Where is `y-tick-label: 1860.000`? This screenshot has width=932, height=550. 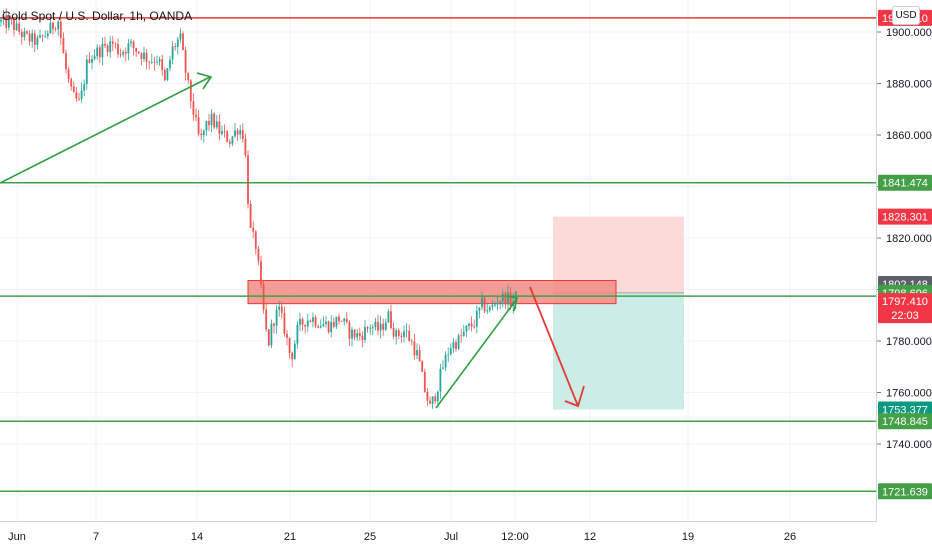 y-tick-label: 1860.000 is located at coordinates (909, 136).